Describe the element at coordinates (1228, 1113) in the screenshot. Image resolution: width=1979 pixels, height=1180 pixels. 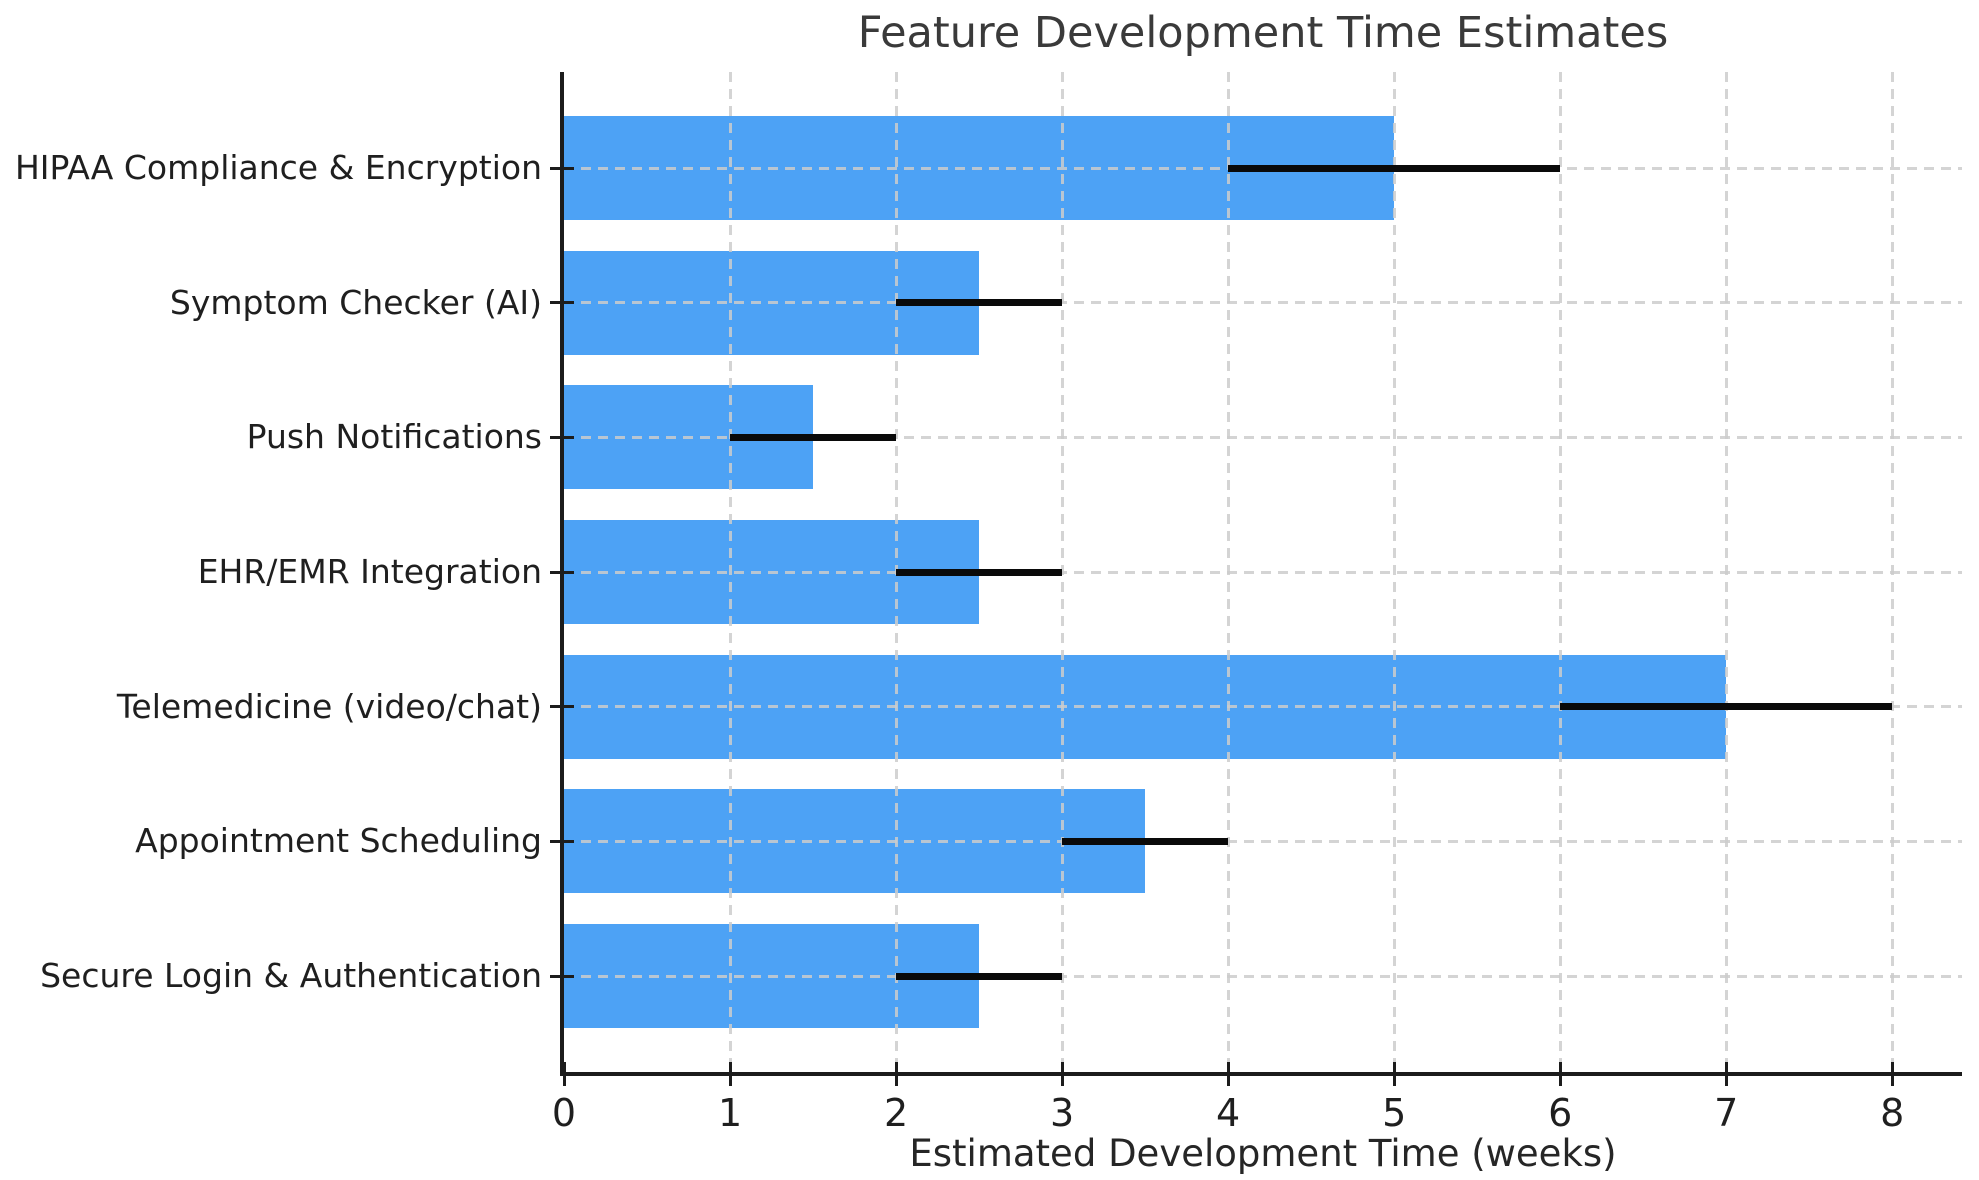
I see `x-tick-label: 4` at that location.